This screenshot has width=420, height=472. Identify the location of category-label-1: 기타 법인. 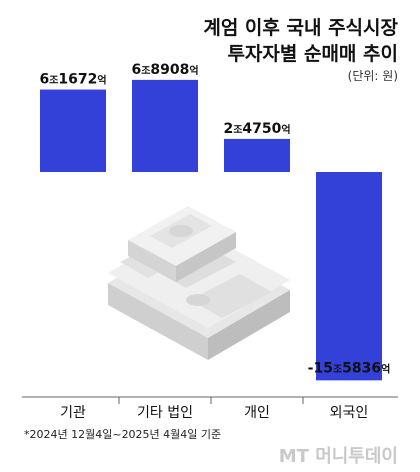
(165, 413).